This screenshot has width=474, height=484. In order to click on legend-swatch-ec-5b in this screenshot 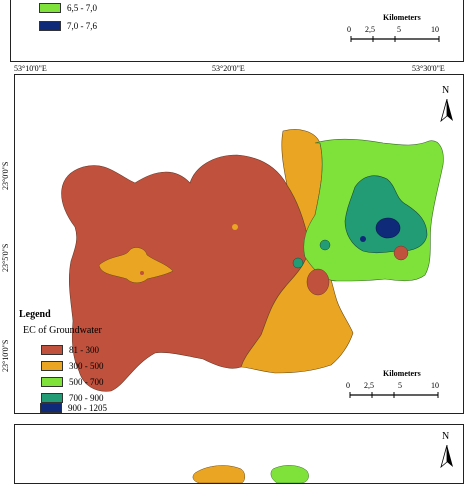, I will do `click(51, 408)`.